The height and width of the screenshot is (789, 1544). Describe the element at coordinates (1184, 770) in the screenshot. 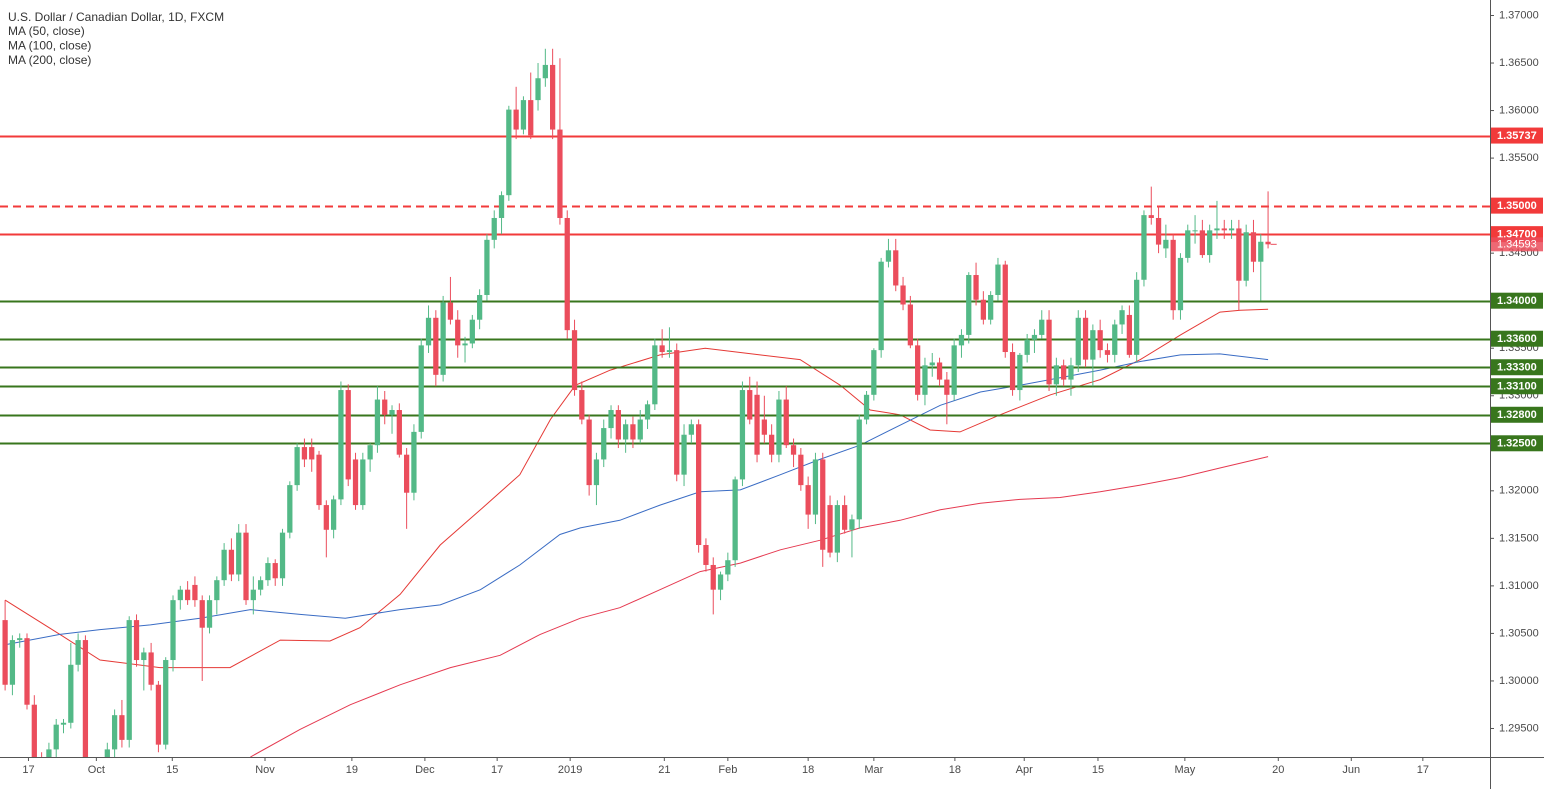

I see `x-tick-label: May` at that location.